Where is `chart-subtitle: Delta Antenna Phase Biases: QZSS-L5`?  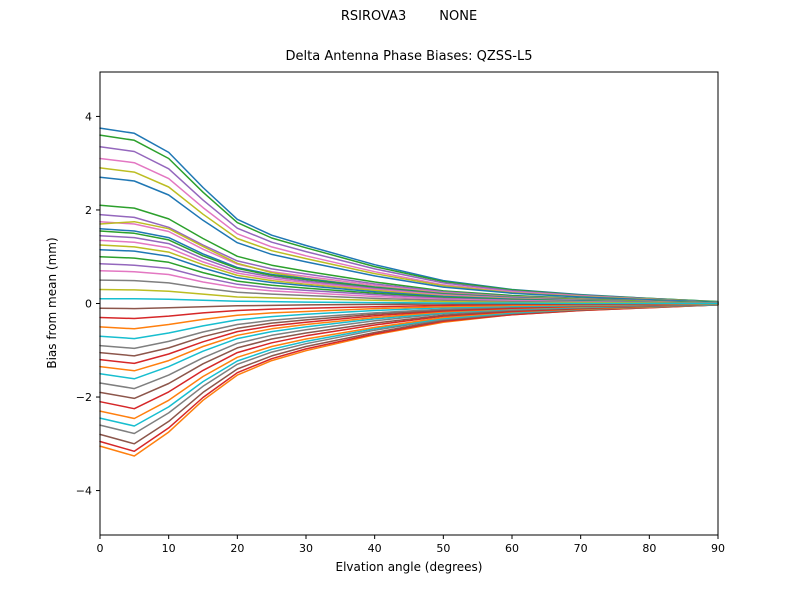 chart-subtitle: Delta Antenna Phase Biases: QZSS-L5 is located at coordinates (409, 56).